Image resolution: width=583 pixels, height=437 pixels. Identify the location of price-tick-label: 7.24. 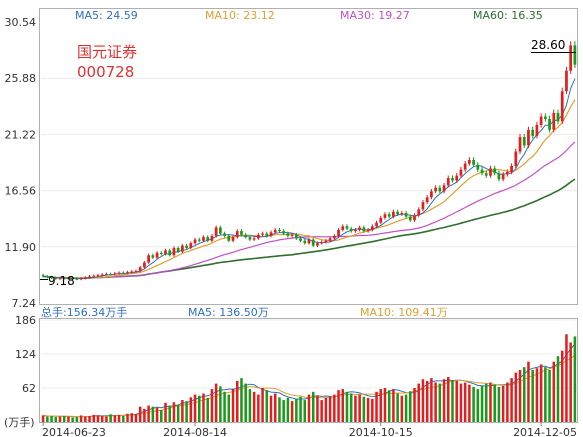
(24, 303).